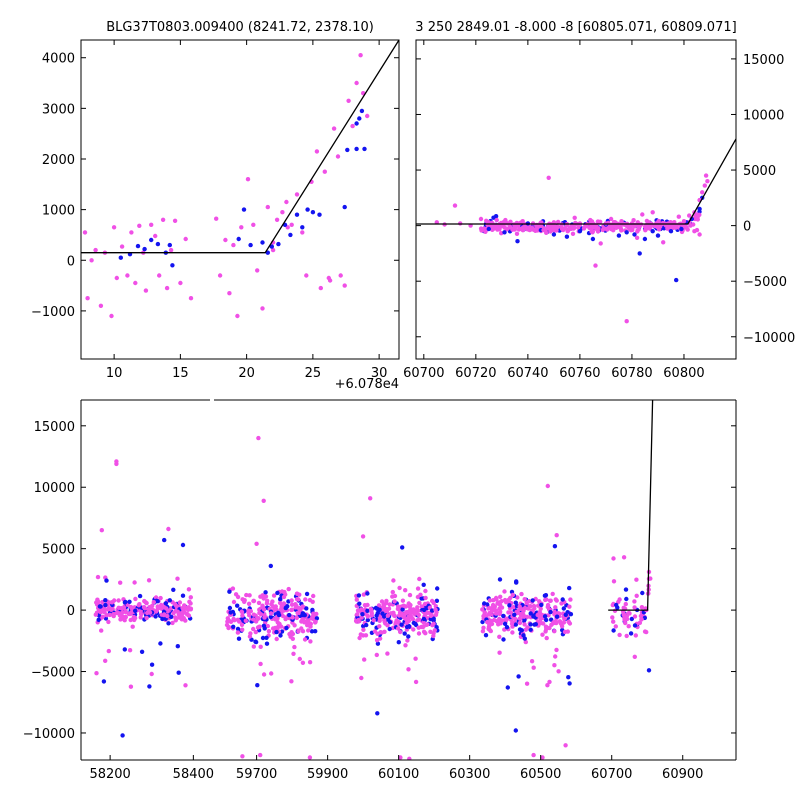 The width and height of the screenshot is (800, 800). Describe the element at coordinates (58, 109) in the screenshot. I see `y-tick-label: 3000` at that location.